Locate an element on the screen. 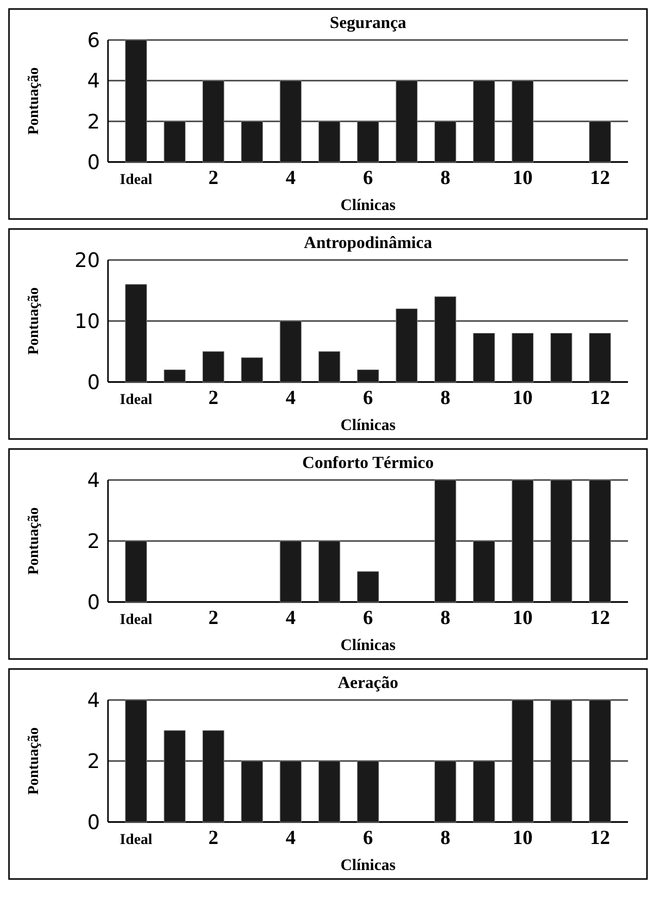 This screenshot has height=905, width=658. y-tick-label: 10 is located at coordinates (87, 321).